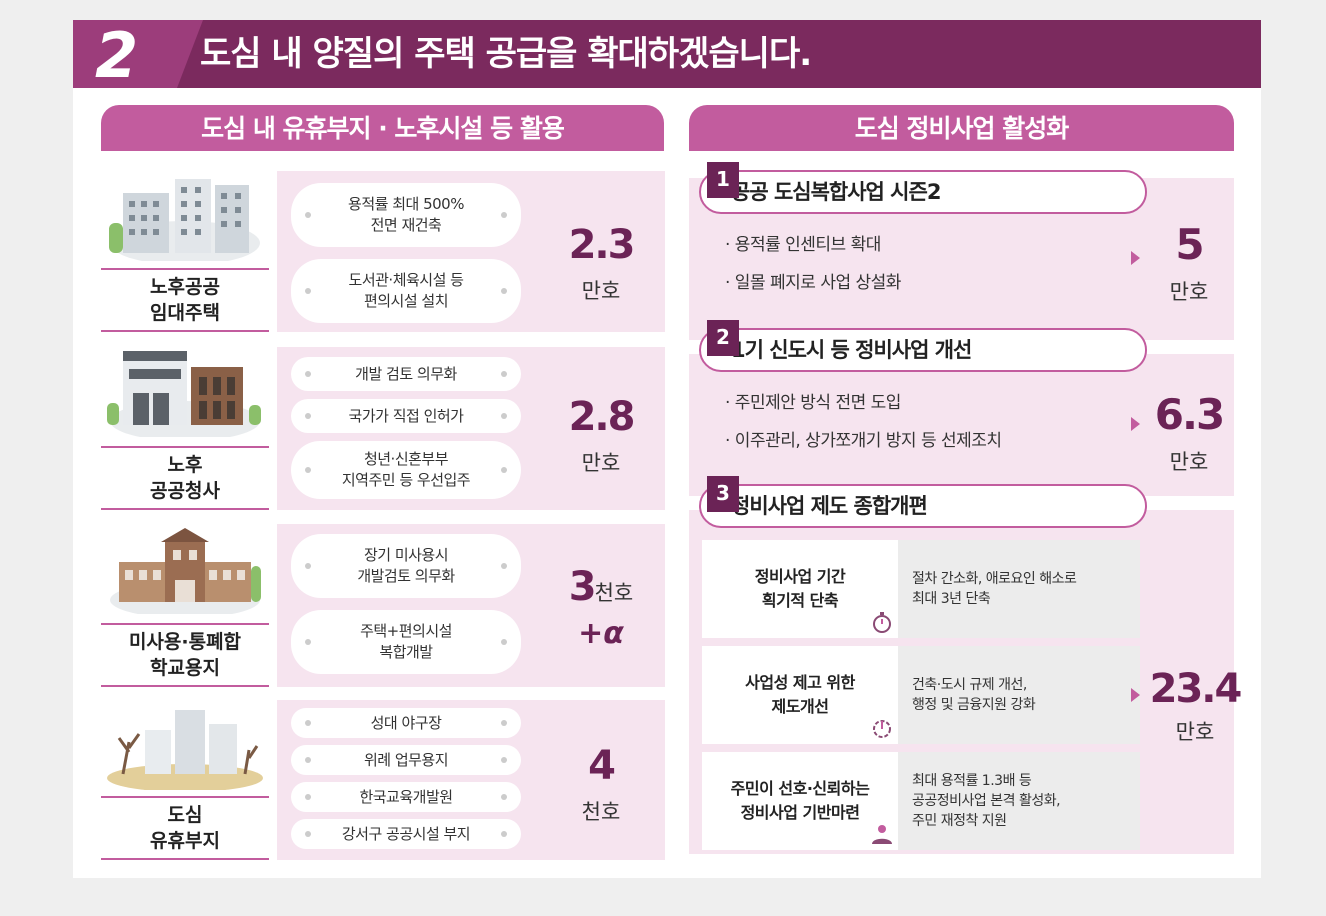  What do you see at coordinates (986, 801) in the screenshot?
I see `card-desc-line: 공공정비사업 본격 활성화,` at bounding box center [986, 801].